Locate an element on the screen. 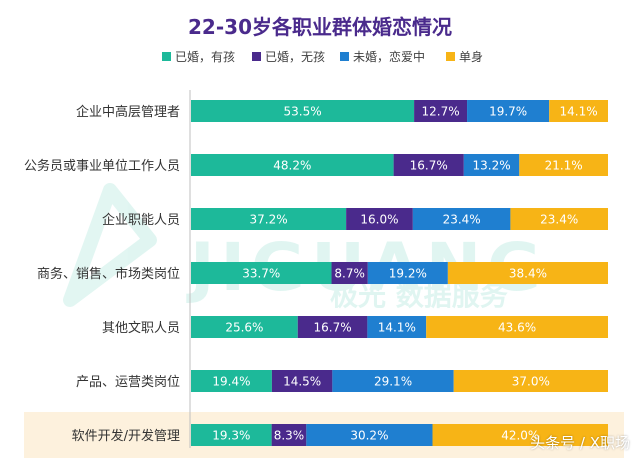  data-label-1-1: 53.5% is located at coordinates (302, 112).